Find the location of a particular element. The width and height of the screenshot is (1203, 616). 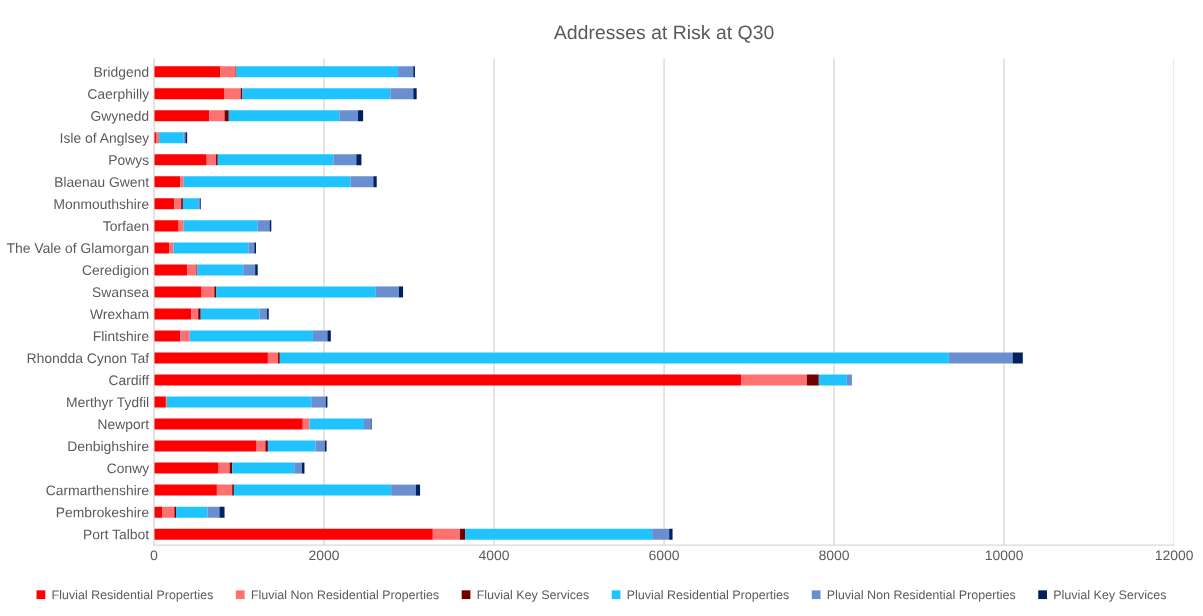

y-tick-label: Isle of Anglsey is located at coordinates (105, 139).